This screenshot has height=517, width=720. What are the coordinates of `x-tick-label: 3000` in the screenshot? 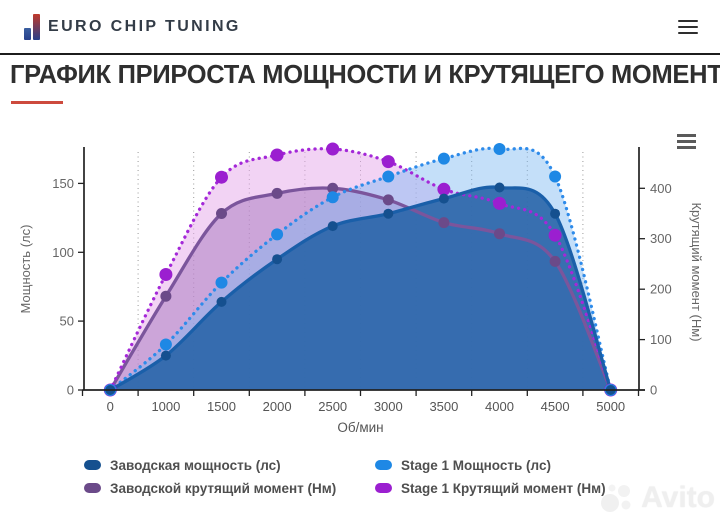 It's located at (388, 406).